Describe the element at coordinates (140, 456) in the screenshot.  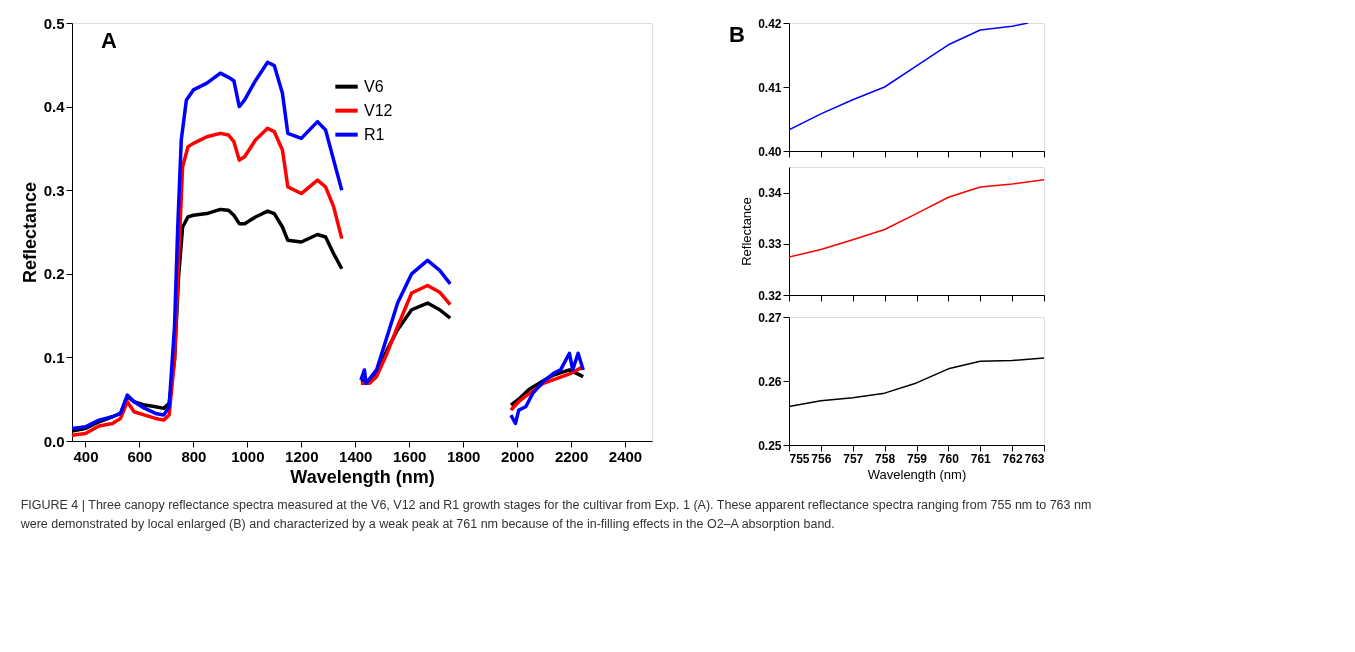
I see `x-tick-label: 600` at that location.